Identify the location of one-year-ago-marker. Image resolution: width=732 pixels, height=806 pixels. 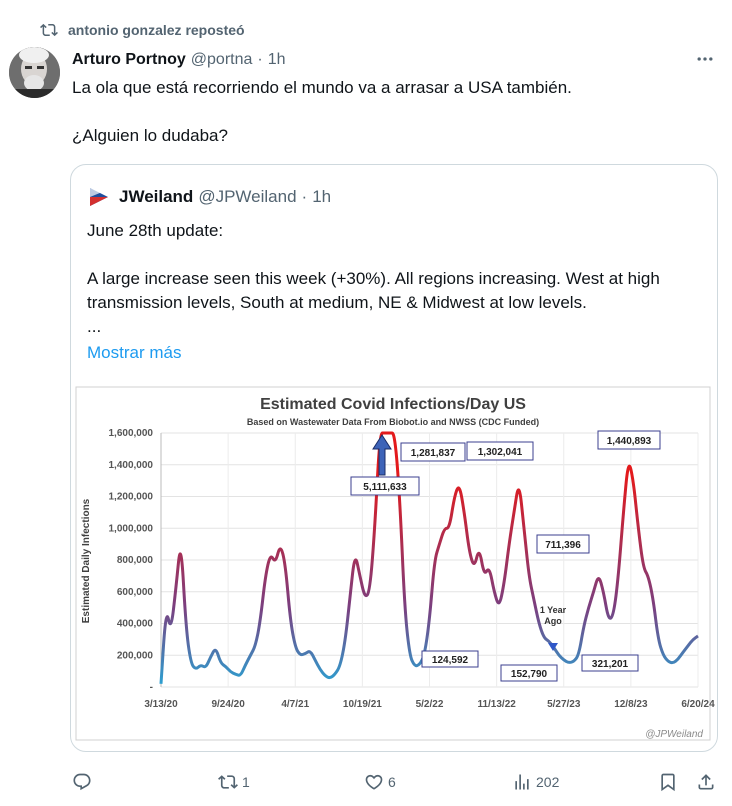
(553, 647).